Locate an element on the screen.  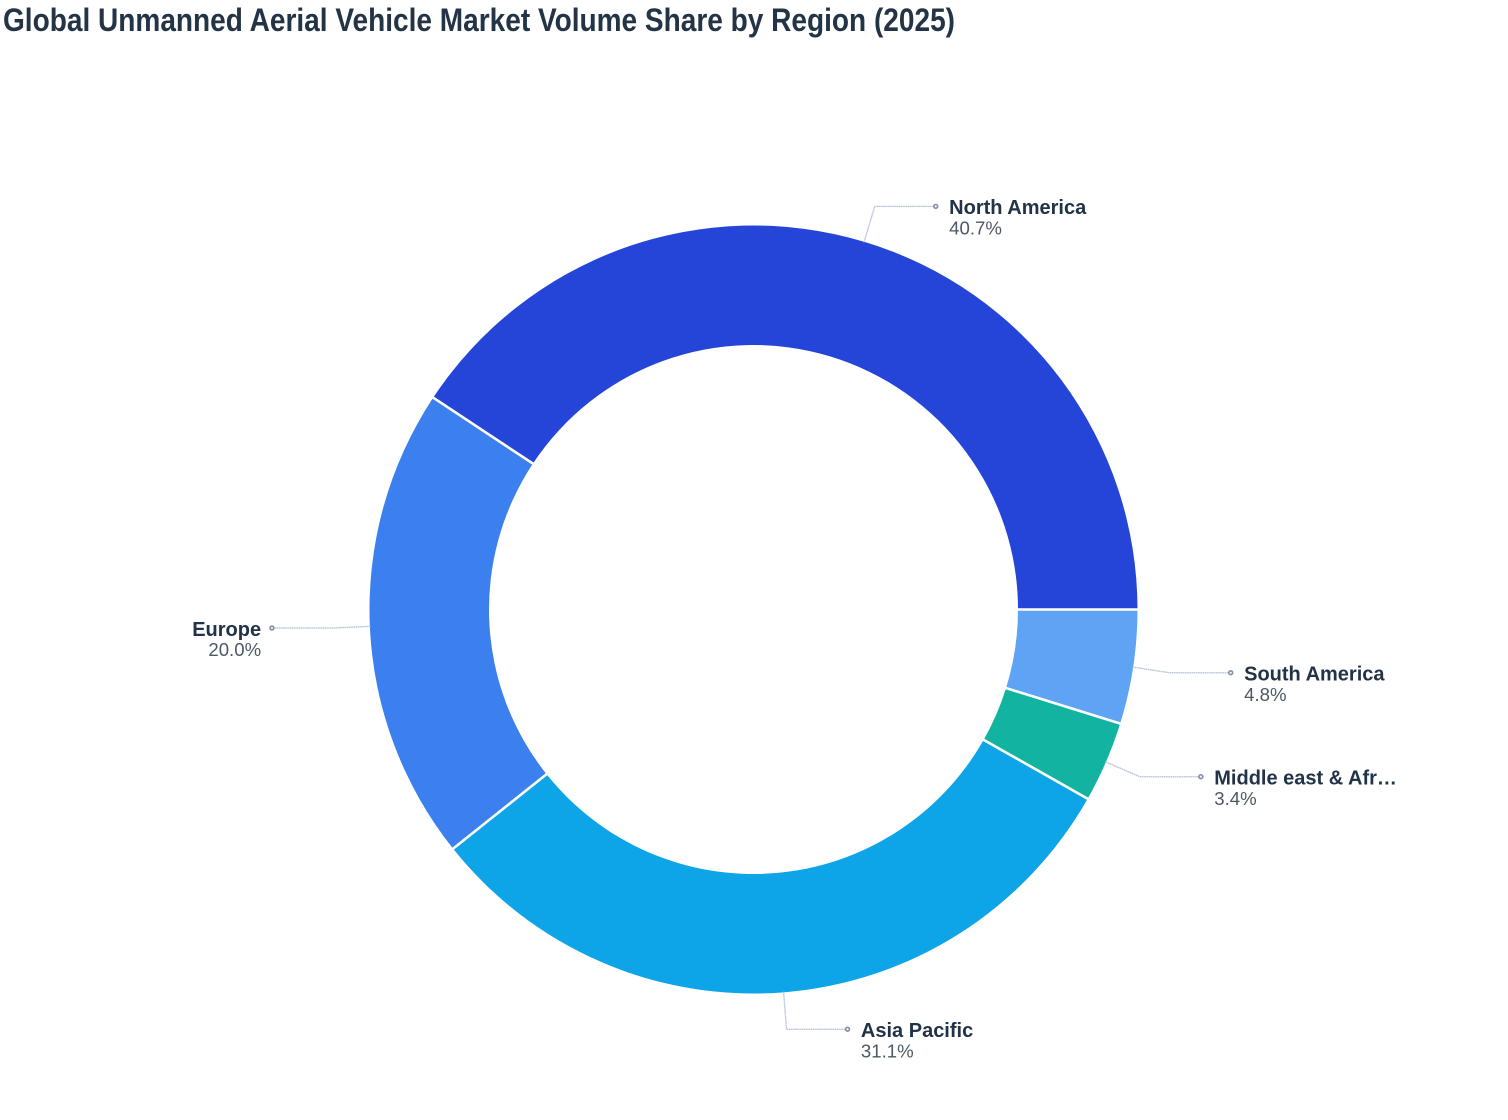
svg-text: 4.8% is located at coordinates (1265, 694).